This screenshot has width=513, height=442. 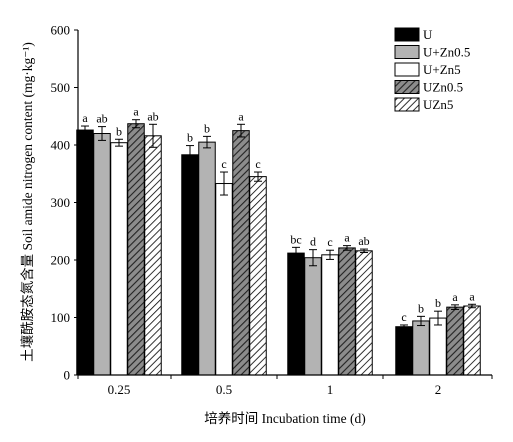 What do you see at coordinates (136, 249) in the screenshot?
I see `bar-UZn0.5-0.25` at bounding box center [136, 249].